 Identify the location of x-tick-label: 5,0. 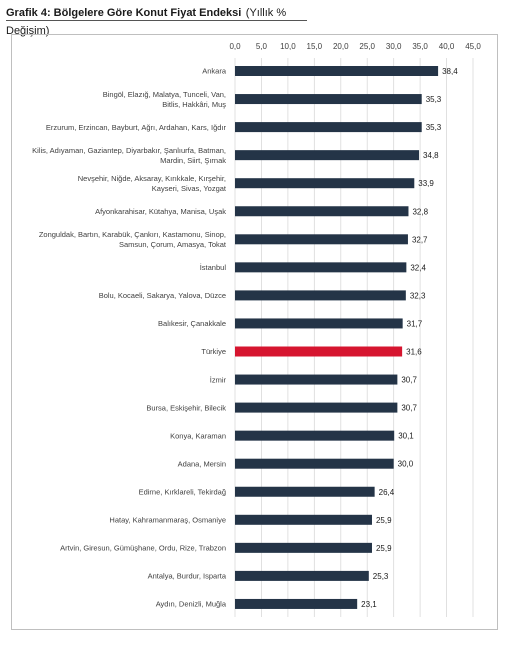
(262, 46).